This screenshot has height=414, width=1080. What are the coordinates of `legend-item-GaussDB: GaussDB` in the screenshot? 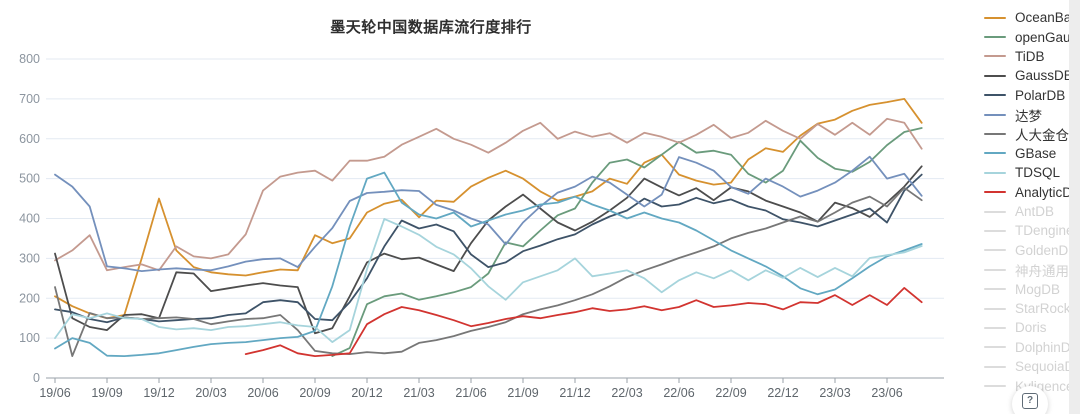 It's located at (1028, 75).